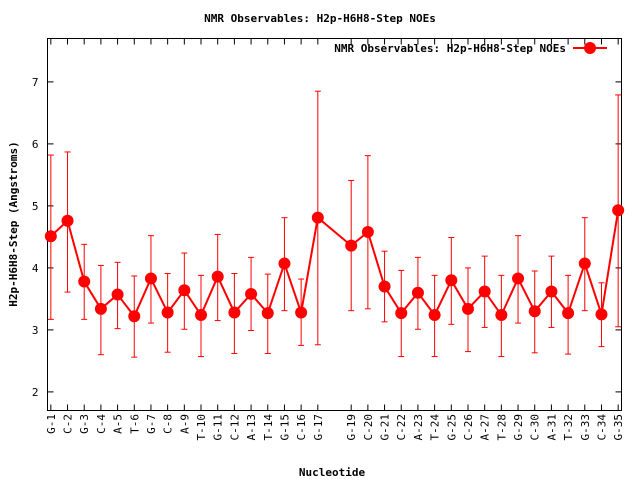  Describe the element at coordinates (320, 18) in the screenshot. I see `chart-title: NMR Observables: H2p-H6H8-Step NOEs` at that location.